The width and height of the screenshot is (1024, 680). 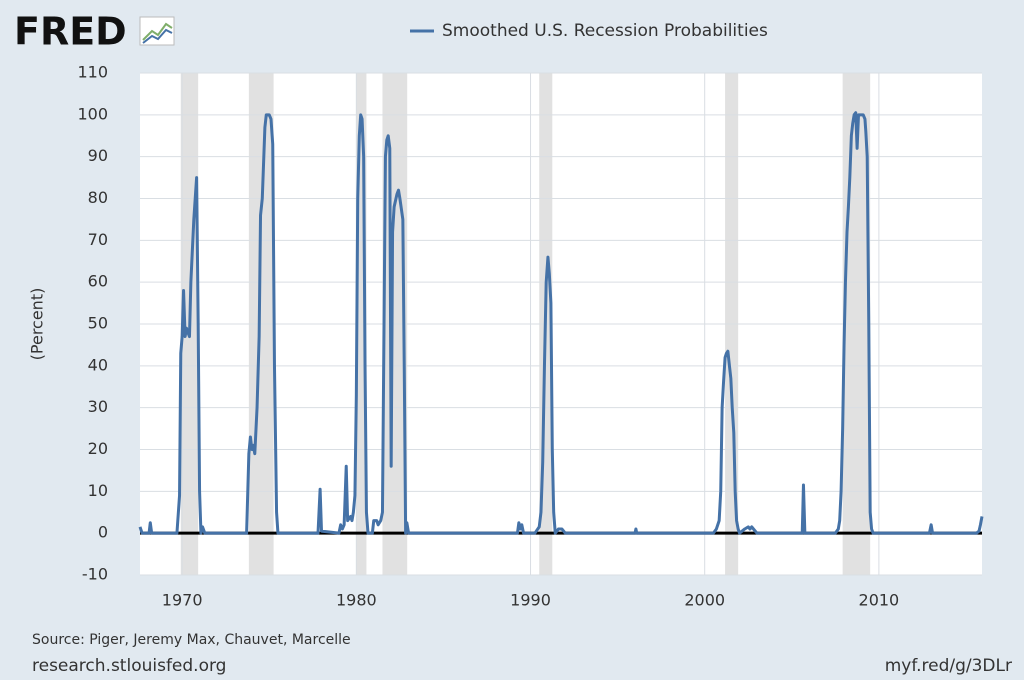 I want to click on y-tick-label: 50, so click(x=98, y=323).